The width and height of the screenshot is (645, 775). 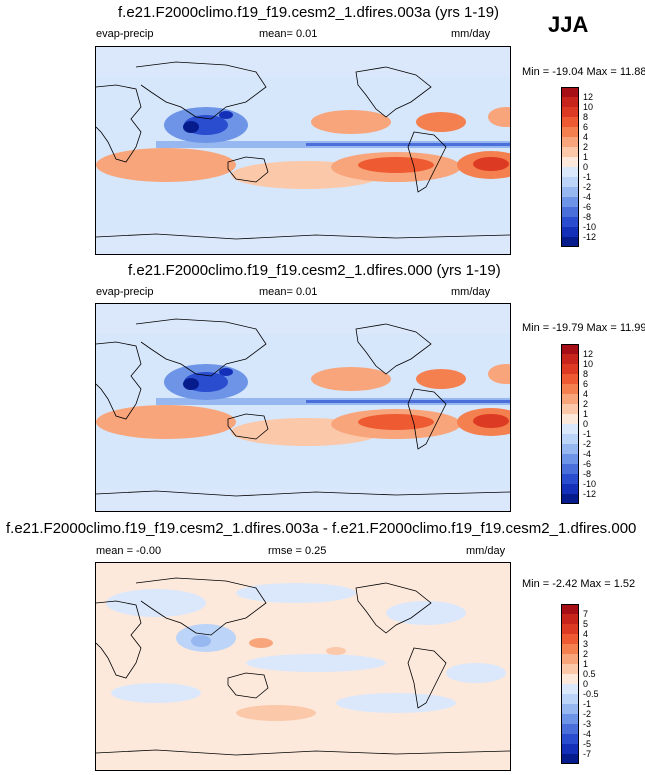 I want to click on panel1-minmax: Min = -19.04 Max = 11.88, so click(x=583, y=72).